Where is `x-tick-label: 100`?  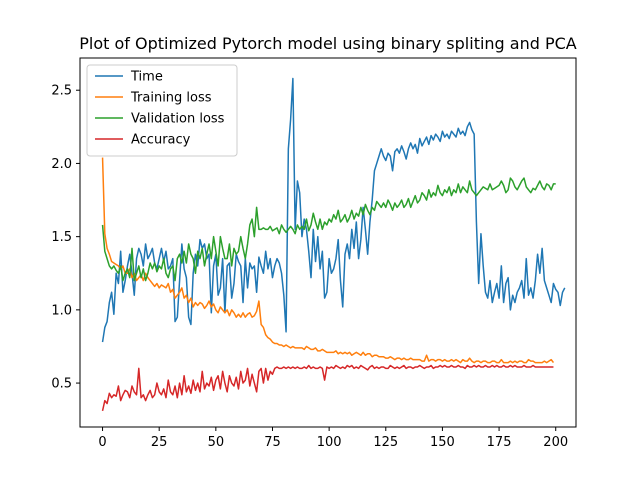
x-tick-label: 100 is located at coordinates (329, 442).